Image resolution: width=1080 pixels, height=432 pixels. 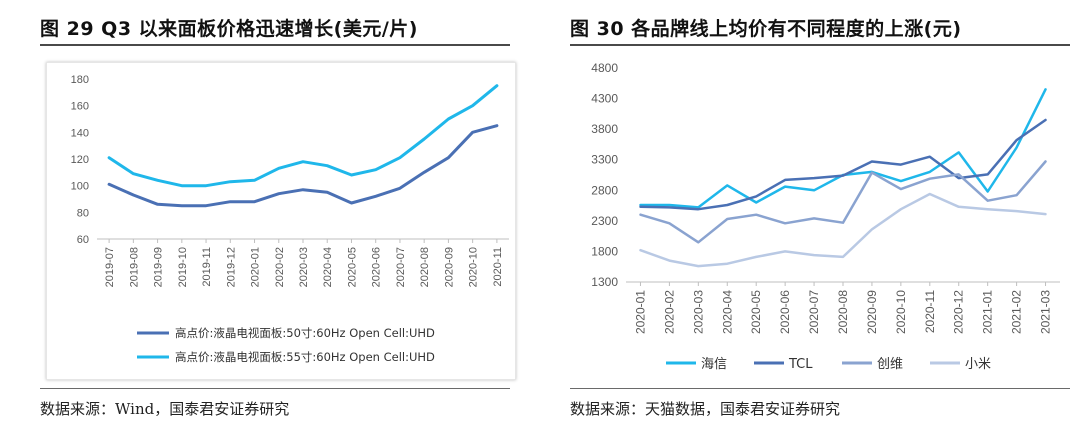 What do you see at coordinates (959, 312) in the screenshot?
I see `right-x-tick-label: 2020-12` at bounding box center [959, 312].